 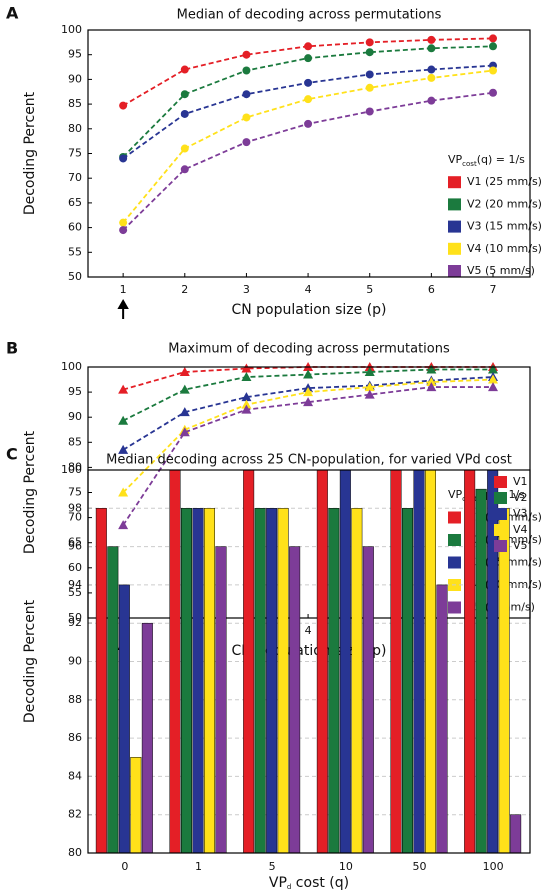 I want to click on legend-title-sub: cost, so click(x=469, y=164).